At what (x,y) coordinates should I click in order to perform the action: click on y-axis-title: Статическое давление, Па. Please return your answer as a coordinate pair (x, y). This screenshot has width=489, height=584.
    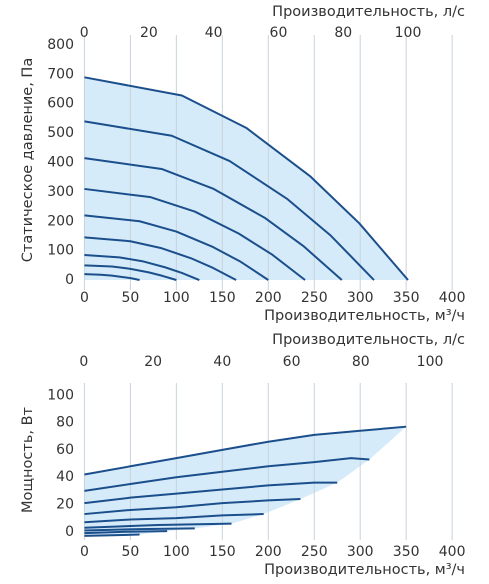
    Looking at the image, I should click on (28, 160).